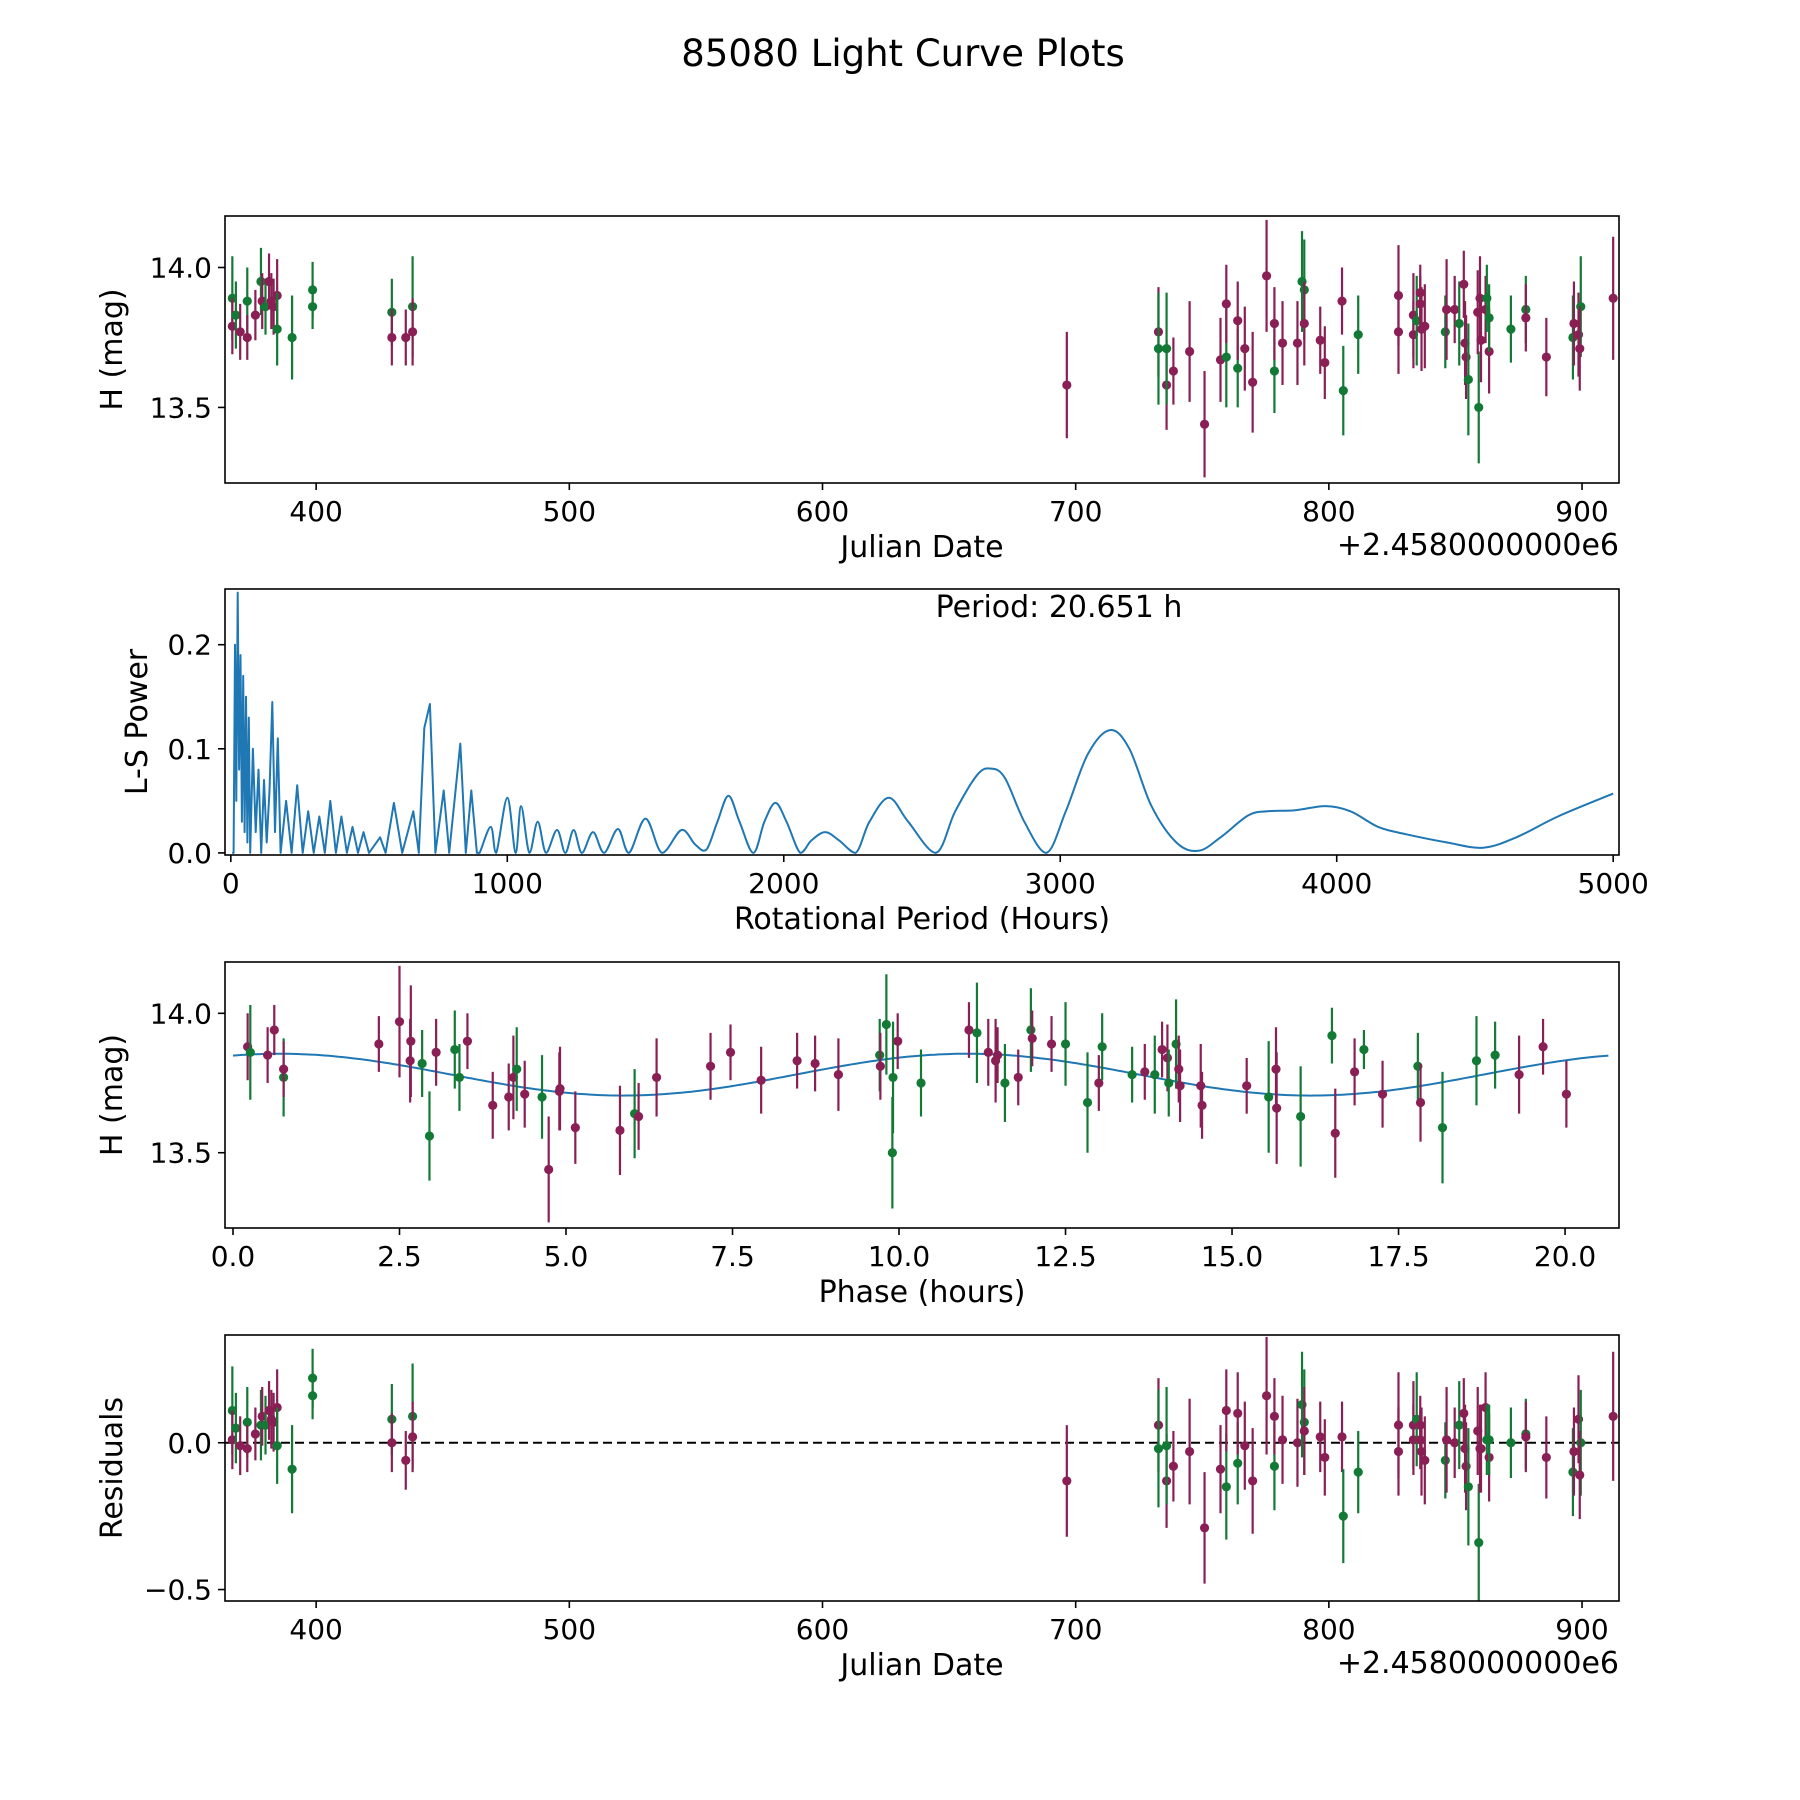 Image resolution: width=1800 pixels, height=1800 pixels. What do you see at coordinates (899, 1256) in the screenshot?
I see `x-tick-label: 10.0` at bounding box center [899, 1256].